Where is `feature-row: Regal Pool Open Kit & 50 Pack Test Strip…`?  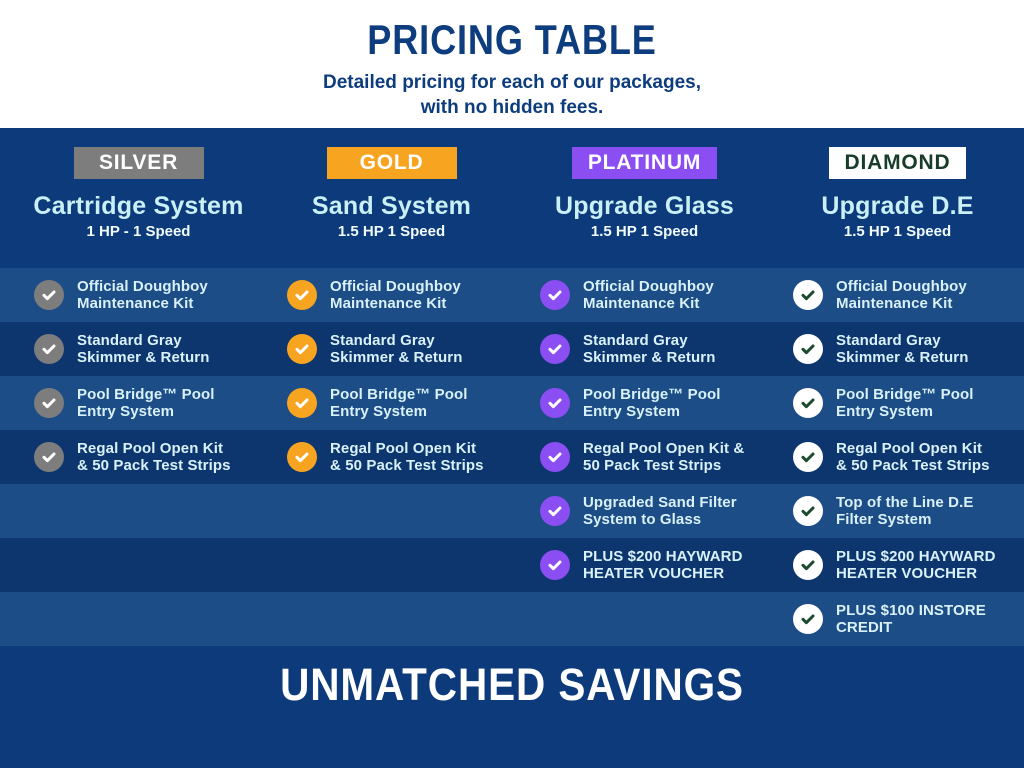 feature-row: Regal Pool Open Kit & 50 Pack Test Strip… is located at coordinates (512, 457).